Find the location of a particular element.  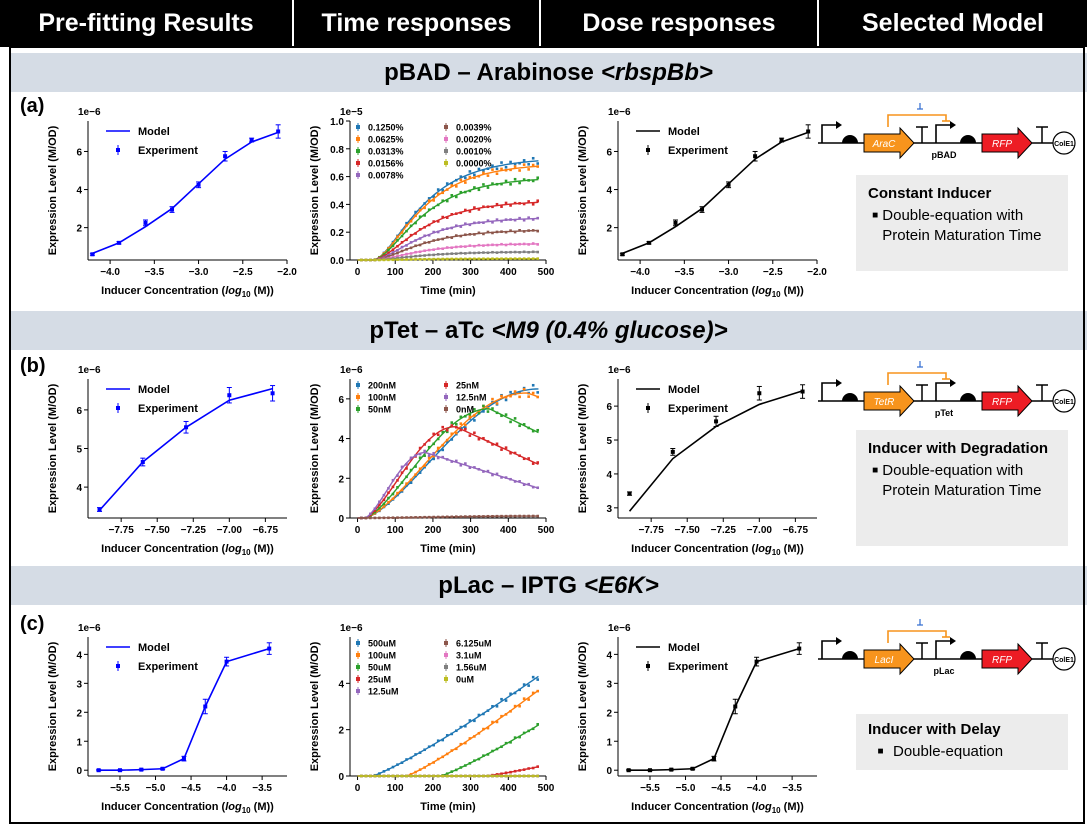

y-tick-label: 0.4 is located at coordinates (337, 205).